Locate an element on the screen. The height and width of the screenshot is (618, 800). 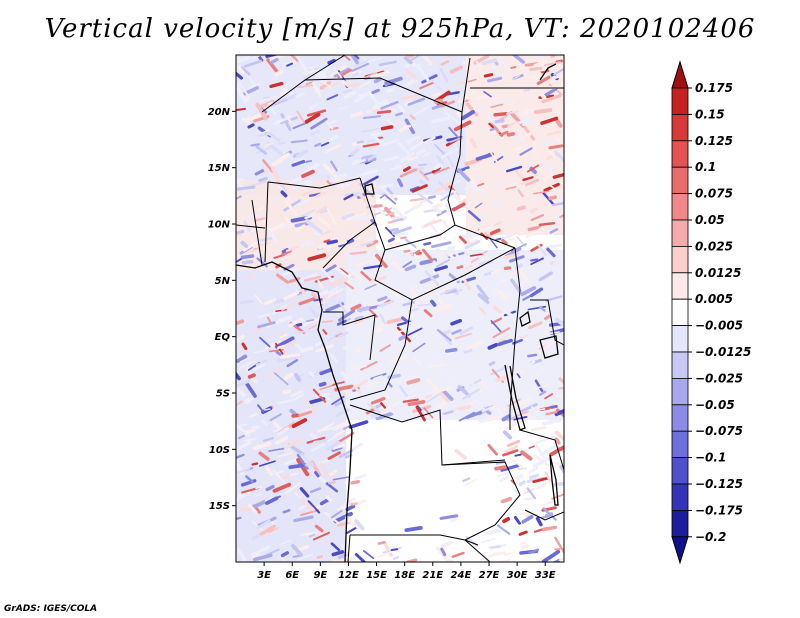
lon-tick-label: 6E is located at coordinates (292, 575).